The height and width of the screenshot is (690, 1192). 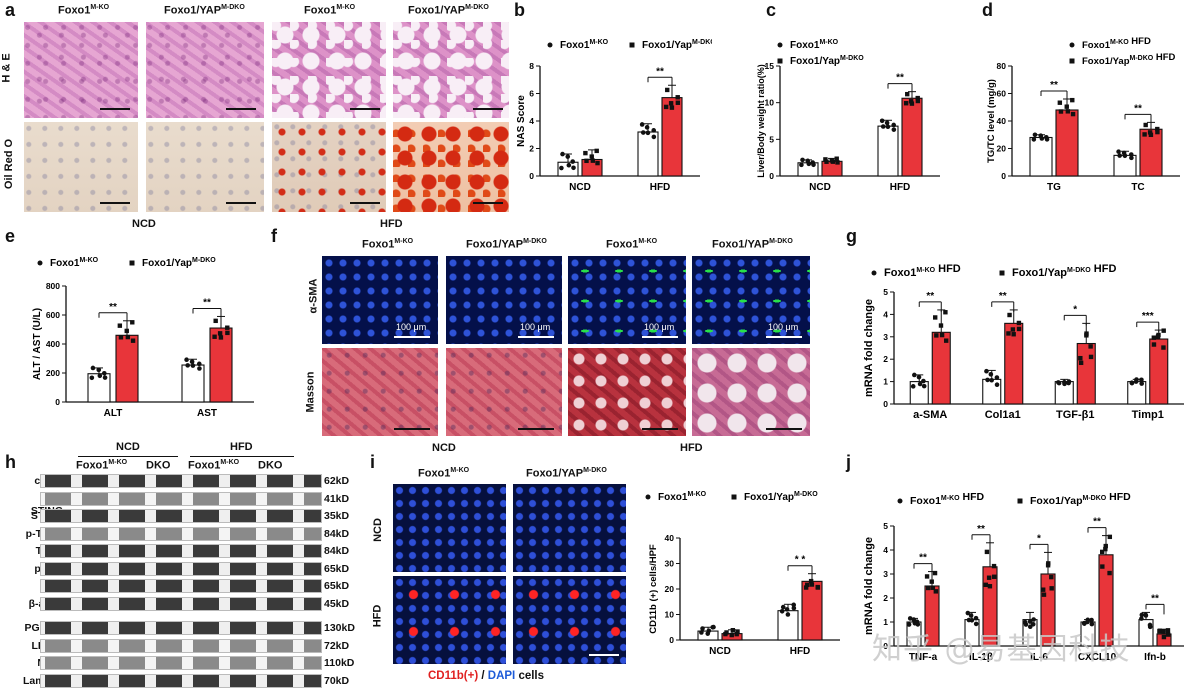 What do you see at coordinates (1002, 121) in the screenshot?
I see `y-tick-label: 40` at bounding box center [1002, 121].